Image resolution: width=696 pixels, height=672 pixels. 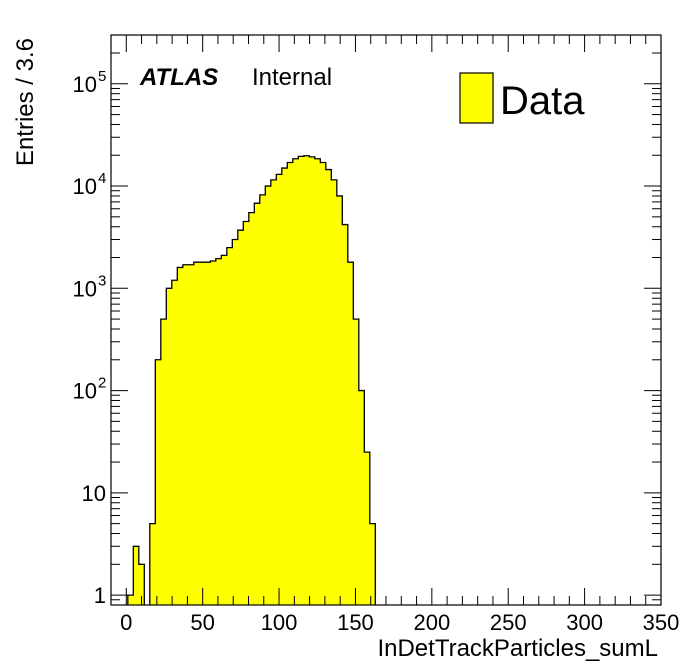 What do you see at coordinates (399, 622) in the screenshot?
I see `x-tick-labels: 0 50 100 150 200 250 300 350` at bounding box center [399, 622].